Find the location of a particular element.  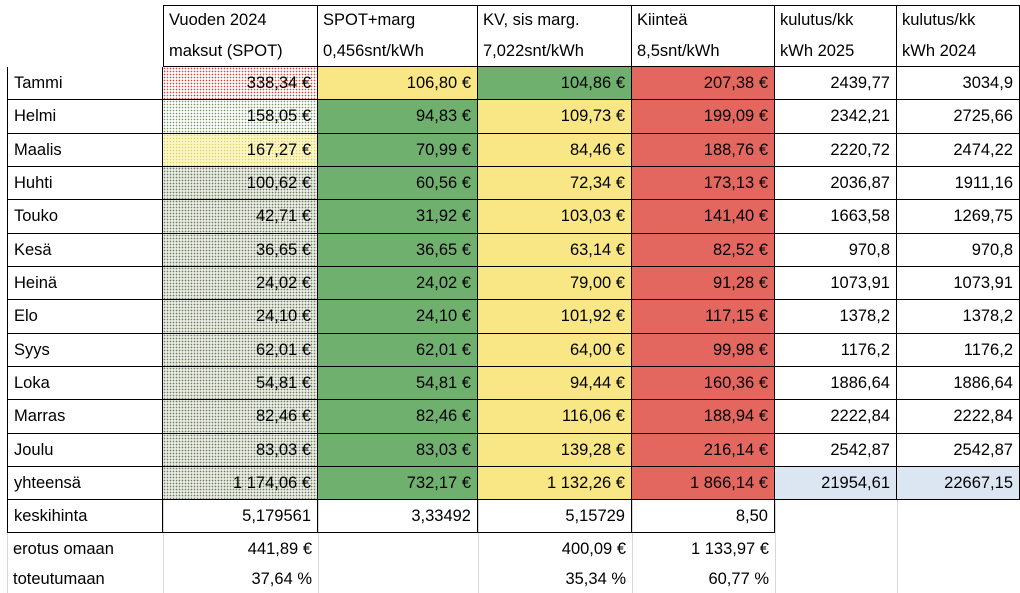

cell-kiintea: 82,52 € is located at coordinates (703, 250).